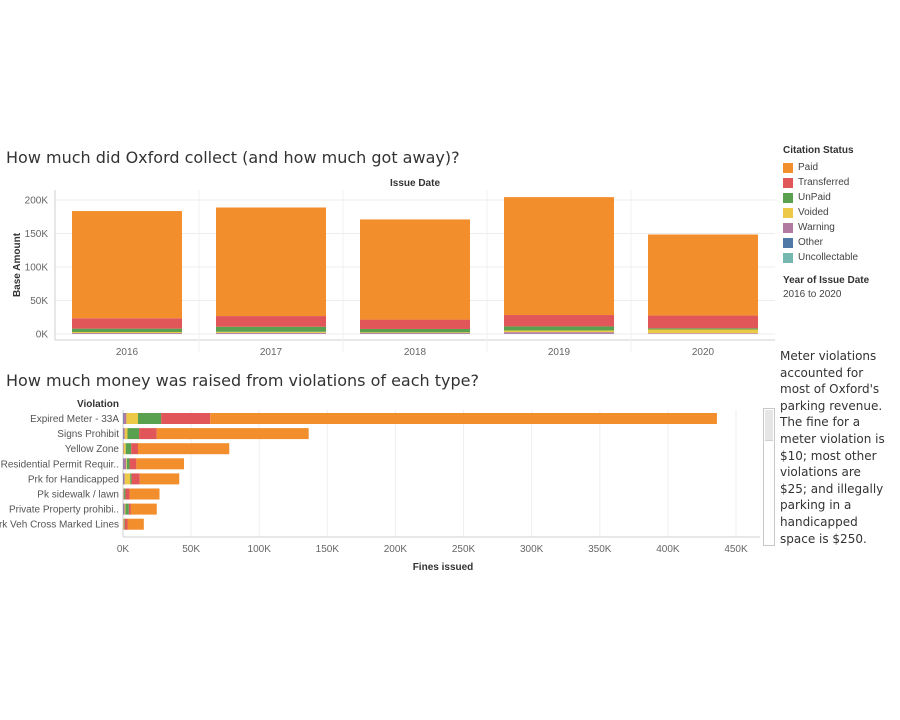 The height and width of the screenshot is (720, 900). Describe the element at coordinates (17, 264) in the screenshot. I see `chart1-ylabel: Base Amount` at that location.